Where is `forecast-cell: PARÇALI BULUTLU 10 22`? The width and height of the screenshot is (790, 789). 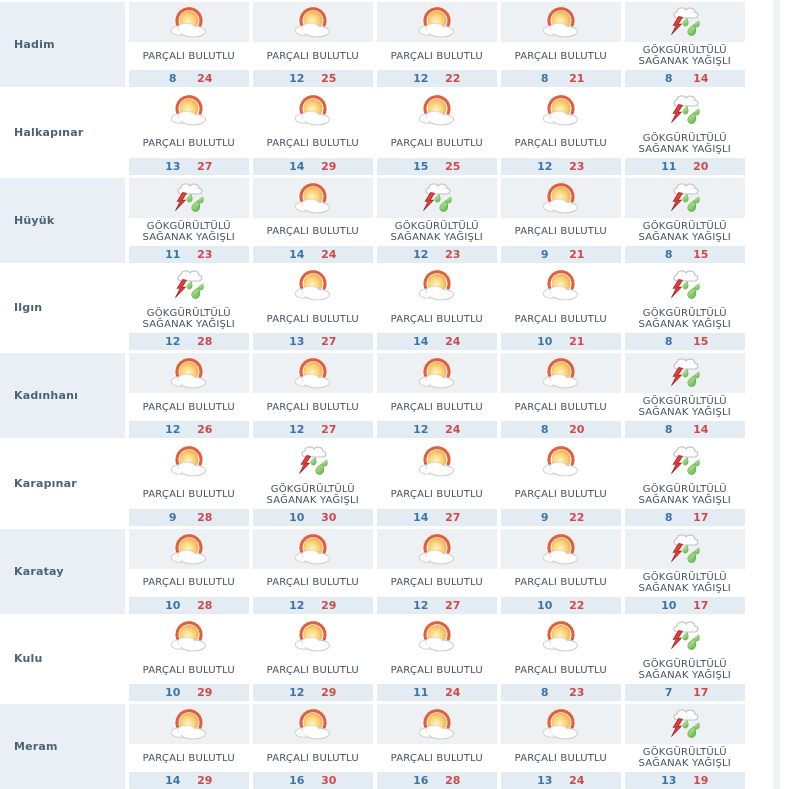 forecast-cell: PARÇALI BULUTLU 10 22 is located at coordinates (560, 571).